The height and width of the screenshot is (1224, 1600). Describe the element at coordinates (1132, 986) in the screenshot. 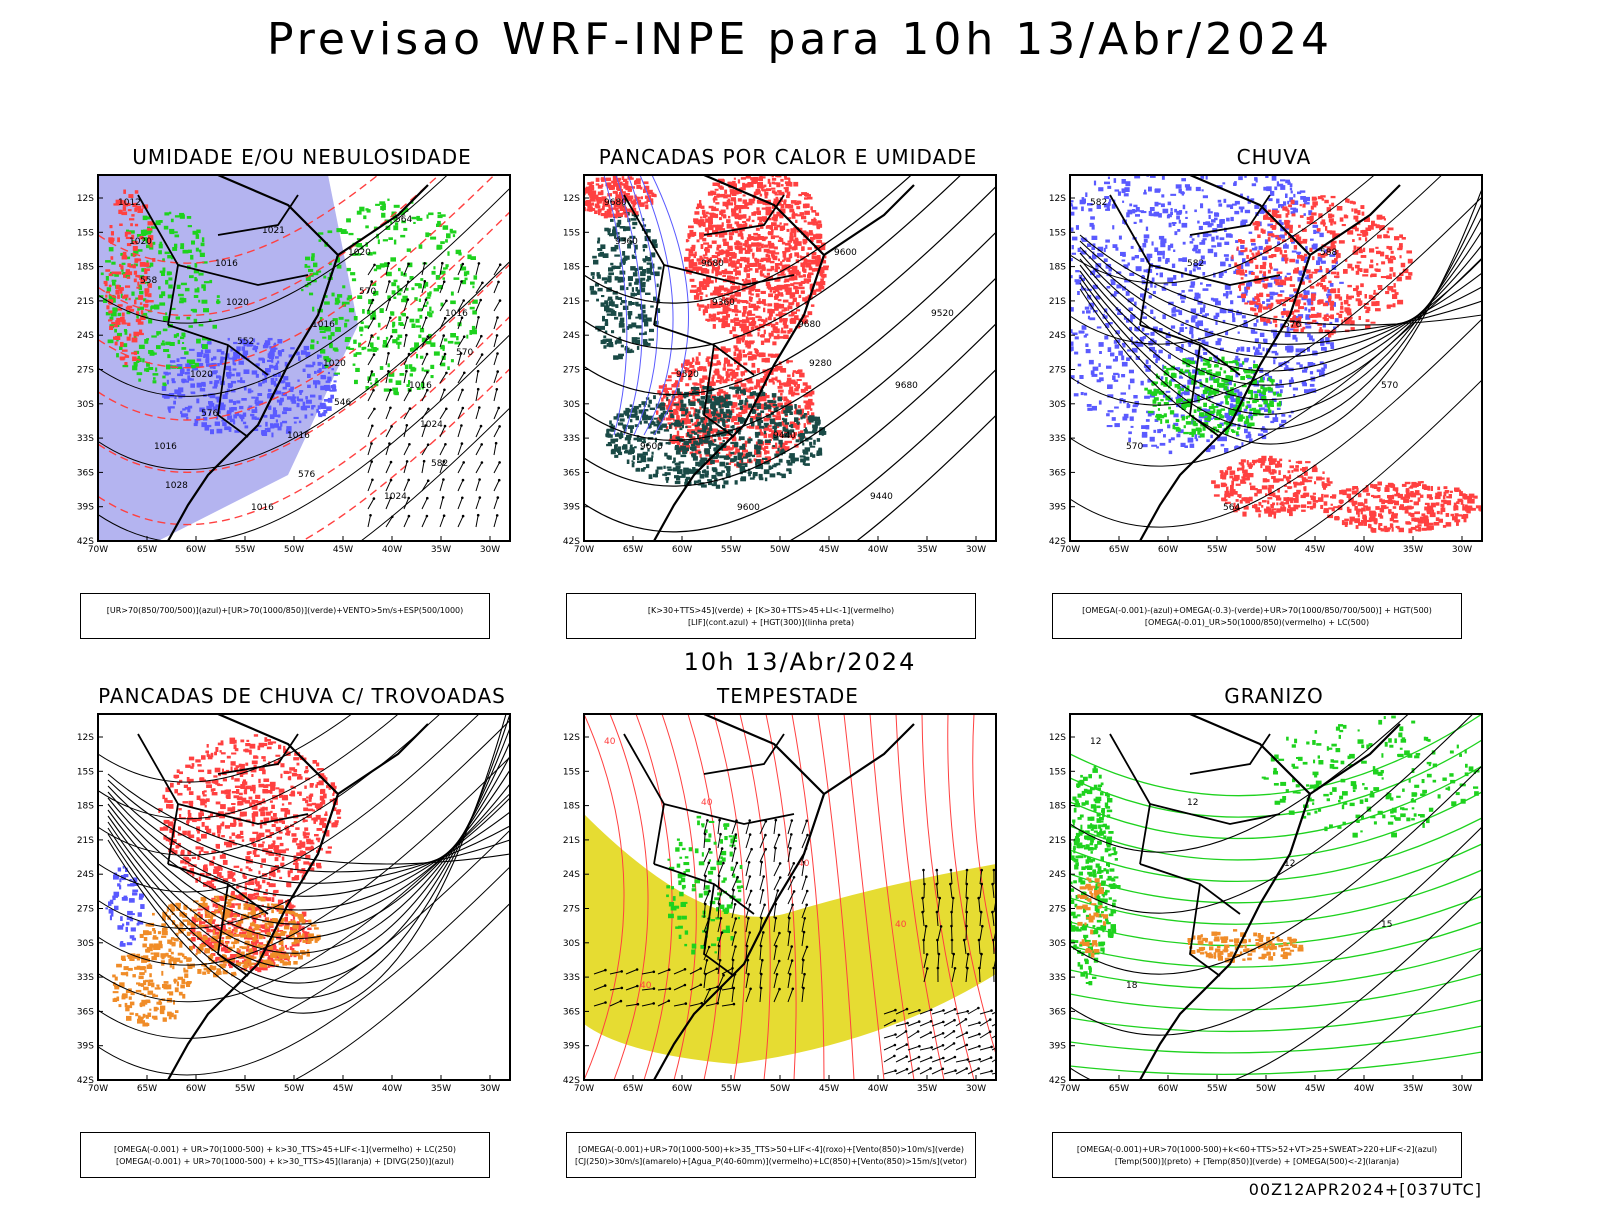

I see `contour-label: 18` at that location.